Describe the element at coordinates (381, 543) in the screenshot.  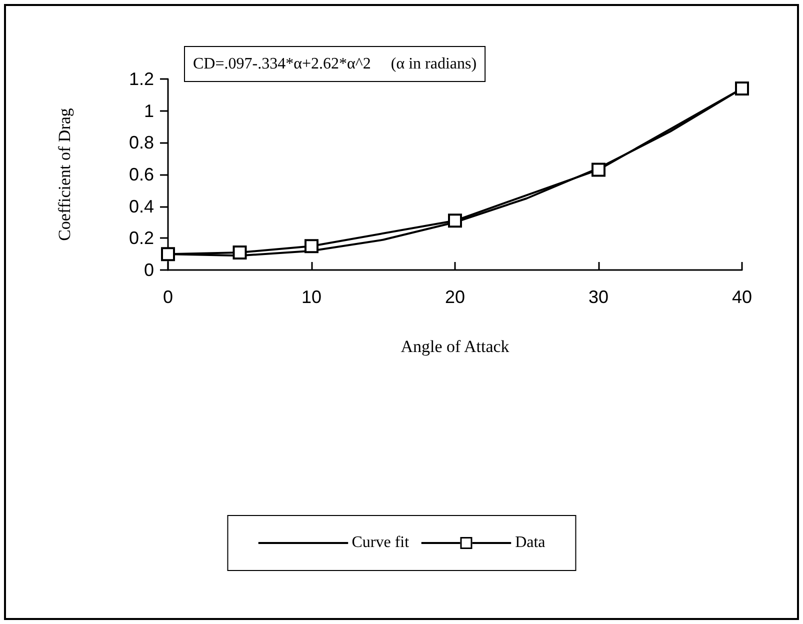
I see `text: Curve fit` at that location.